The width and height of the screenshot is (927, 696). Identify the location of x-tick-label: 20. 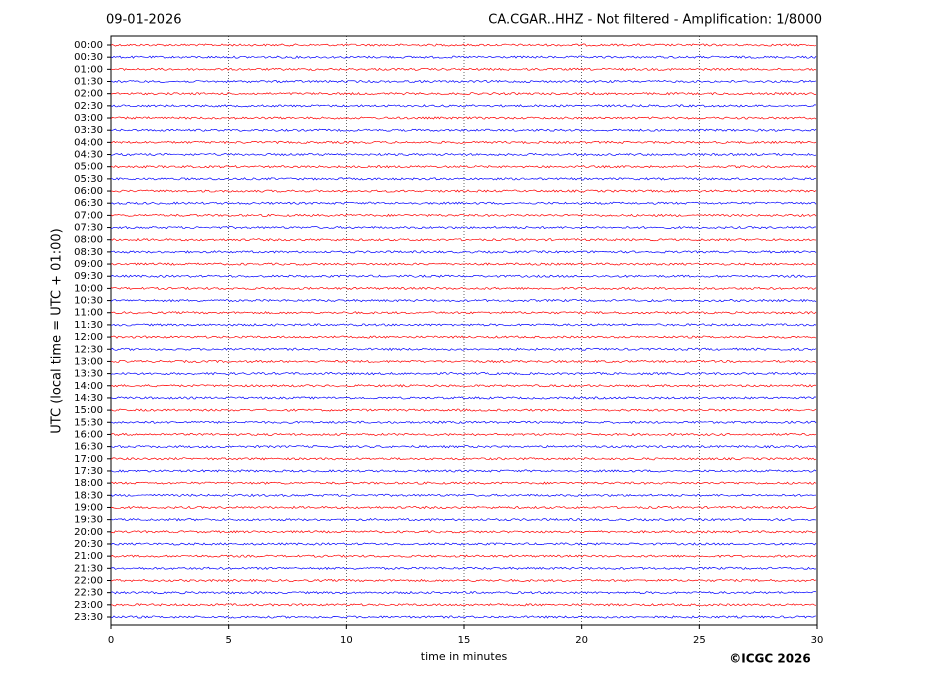
(581, 640).